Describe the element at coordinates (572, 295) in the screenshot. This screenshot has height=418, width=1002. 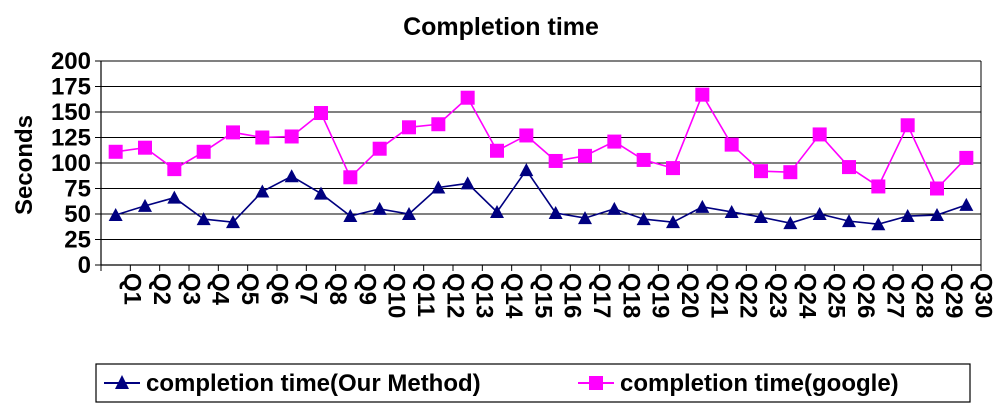
I see `x-tick-label: Q16` at that location.